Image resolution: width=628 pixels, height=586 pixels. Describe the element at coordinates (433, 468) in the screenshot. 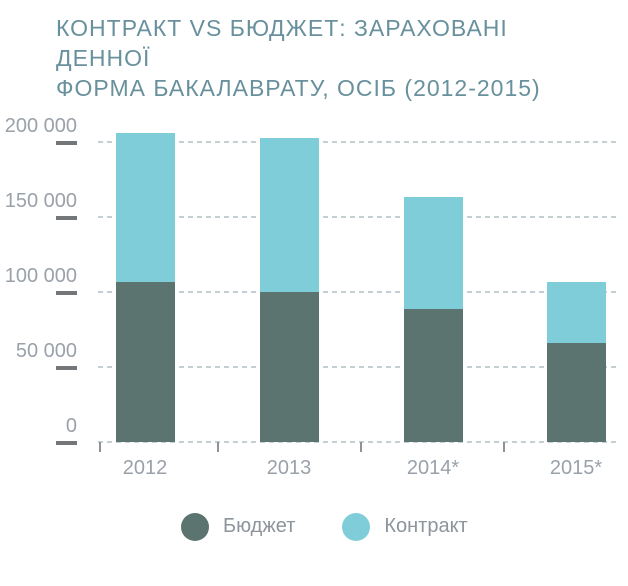

I see `x-axis-label-2014*: 2014*` at that location.